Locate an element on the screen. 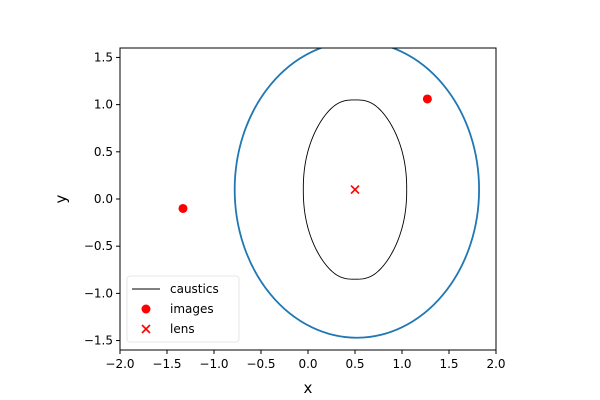  legend-label-images: images is located at coordinates (192, 309).